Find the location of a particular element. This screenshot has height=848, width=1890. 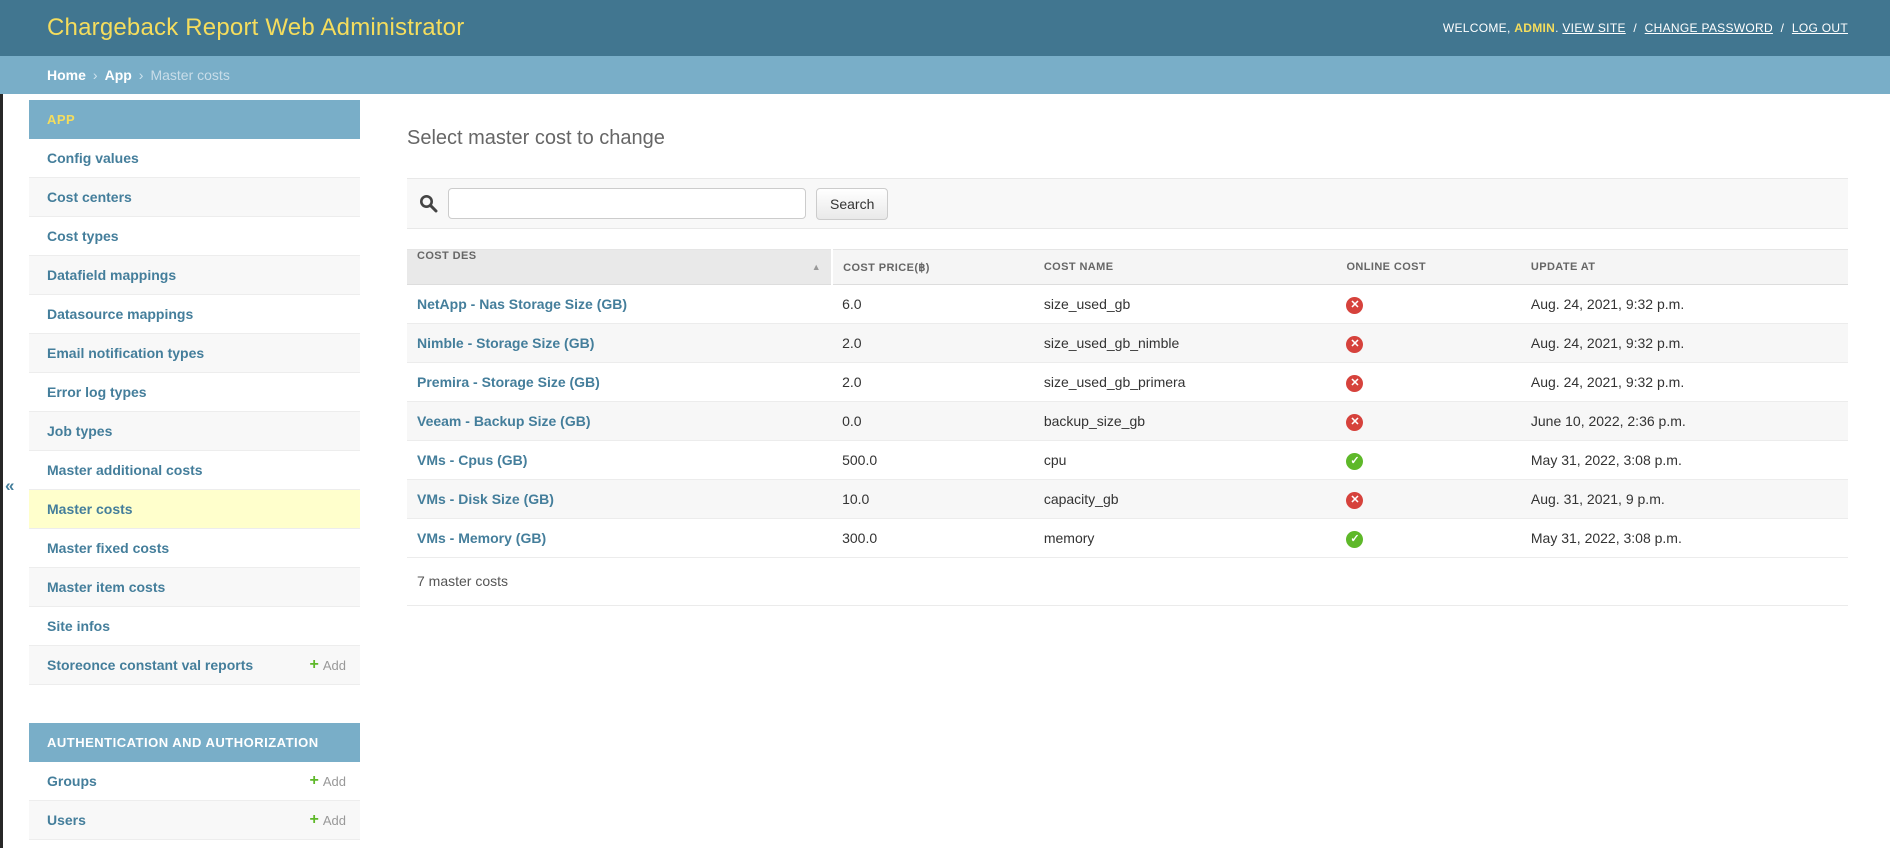

master-cost-link: VMs - Memory (GB) is located at coordinates (482, 538).